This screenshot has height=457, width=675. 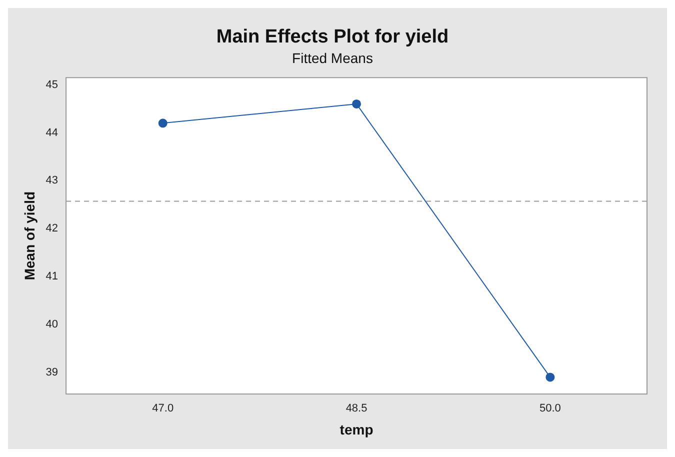 I want to click on y-tick-label: 41, so click(x=52, y=276).